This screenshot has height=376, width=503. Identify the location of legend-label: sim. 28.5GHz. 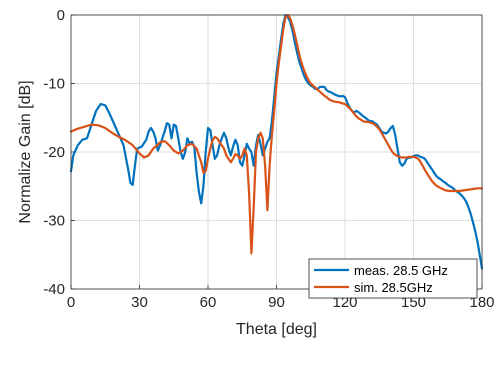
(393, 287).